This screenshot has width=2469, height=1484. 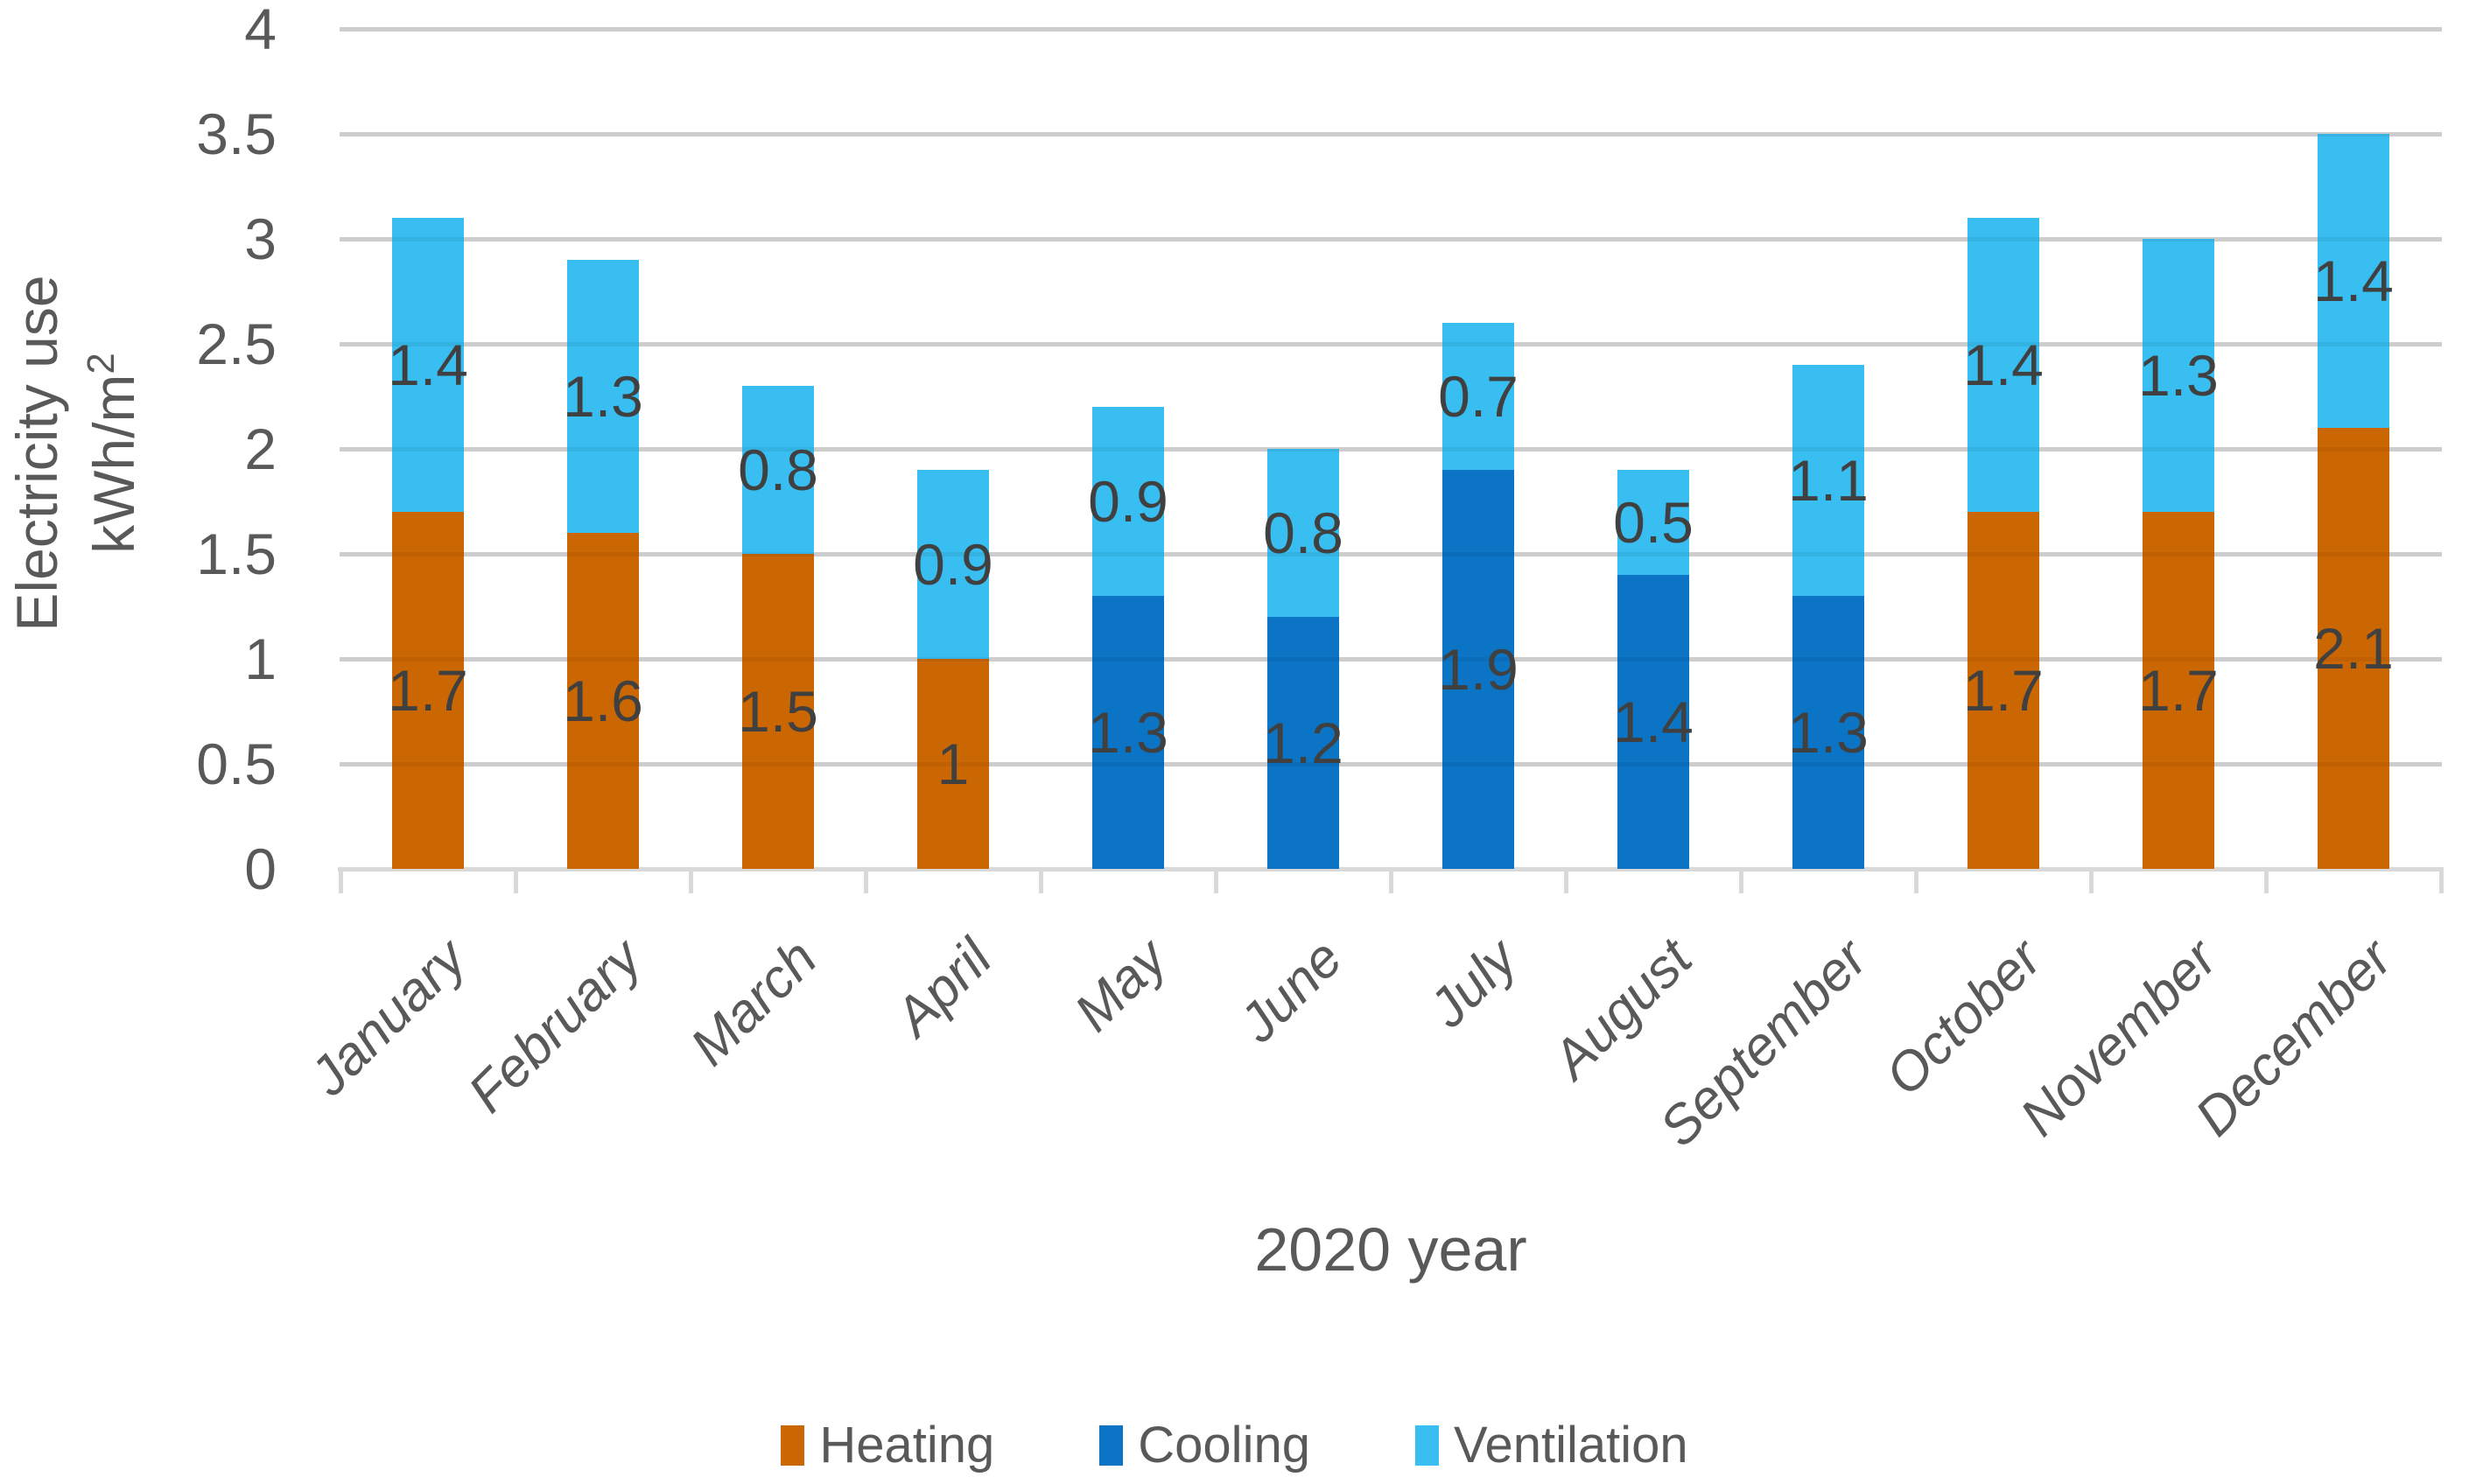 I want to click on x-tick-label-june: June, so click(x=1290, y=991).